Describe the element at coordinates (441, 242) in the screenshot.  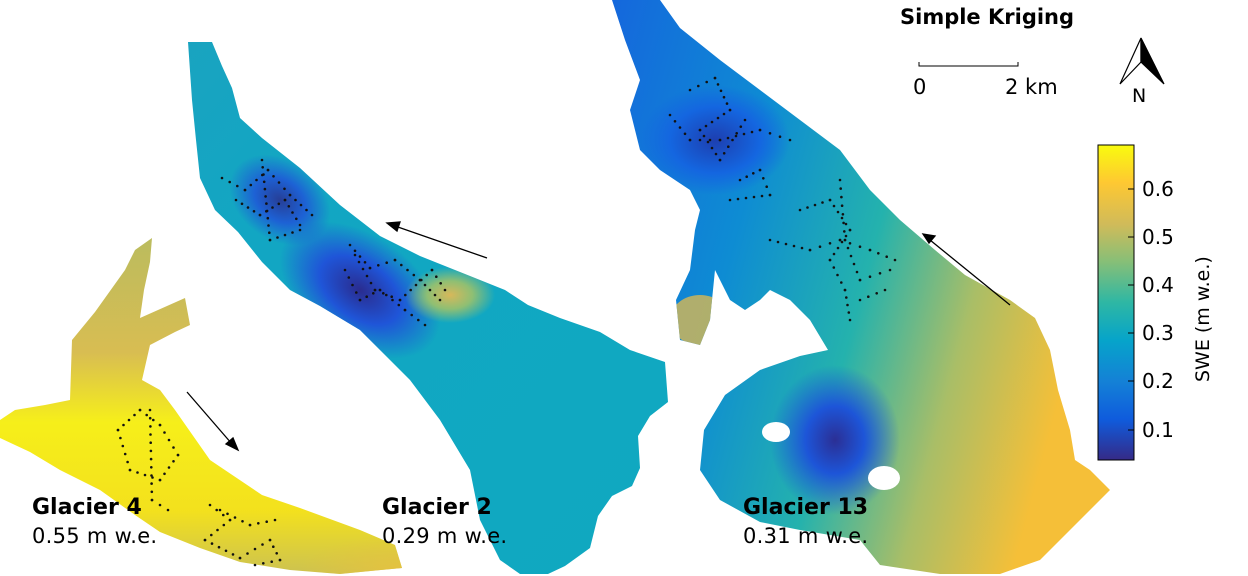
I see `glacier-2-flow-arrow` at that location.